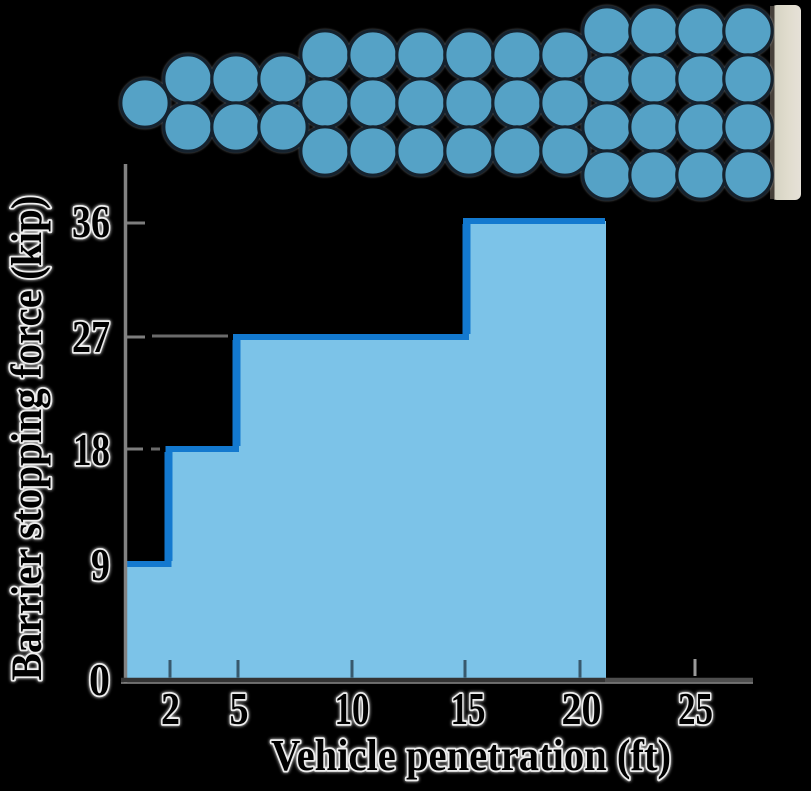  Describe the element at coordinates (352, 708) in the screenshot. I see `svg-text: 10` at that location.